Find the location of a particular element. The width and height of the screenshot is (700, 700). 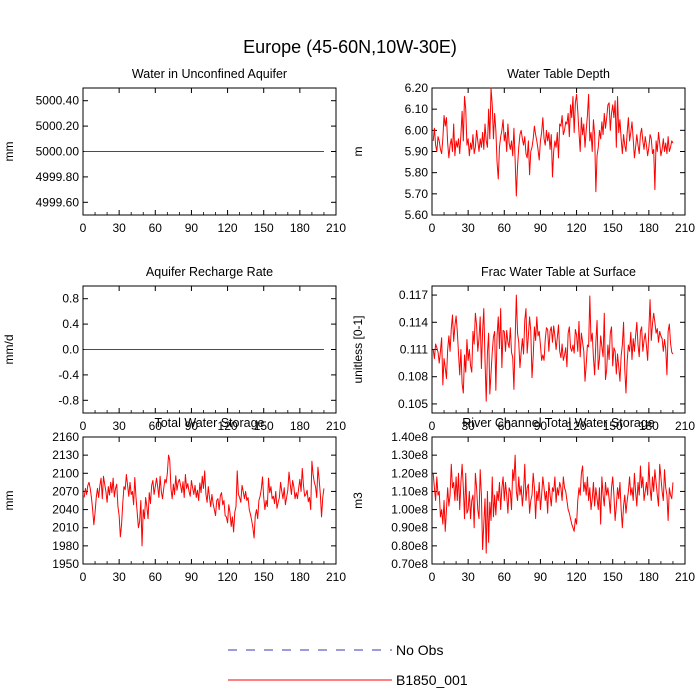

chart5-xtick-label: 90 is located at coordinates (541, 577).